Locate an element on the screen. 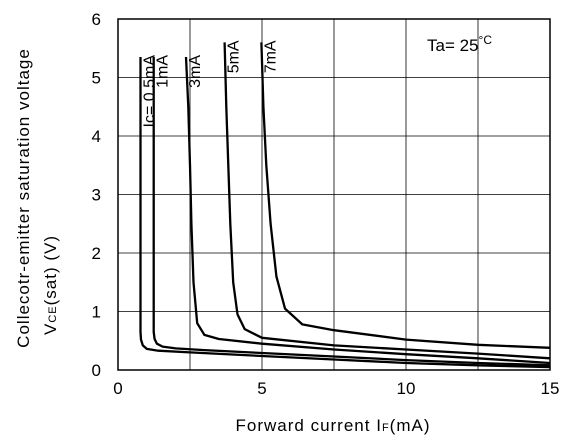  x-tick-label: 0 is located at coordinates (117, 388).